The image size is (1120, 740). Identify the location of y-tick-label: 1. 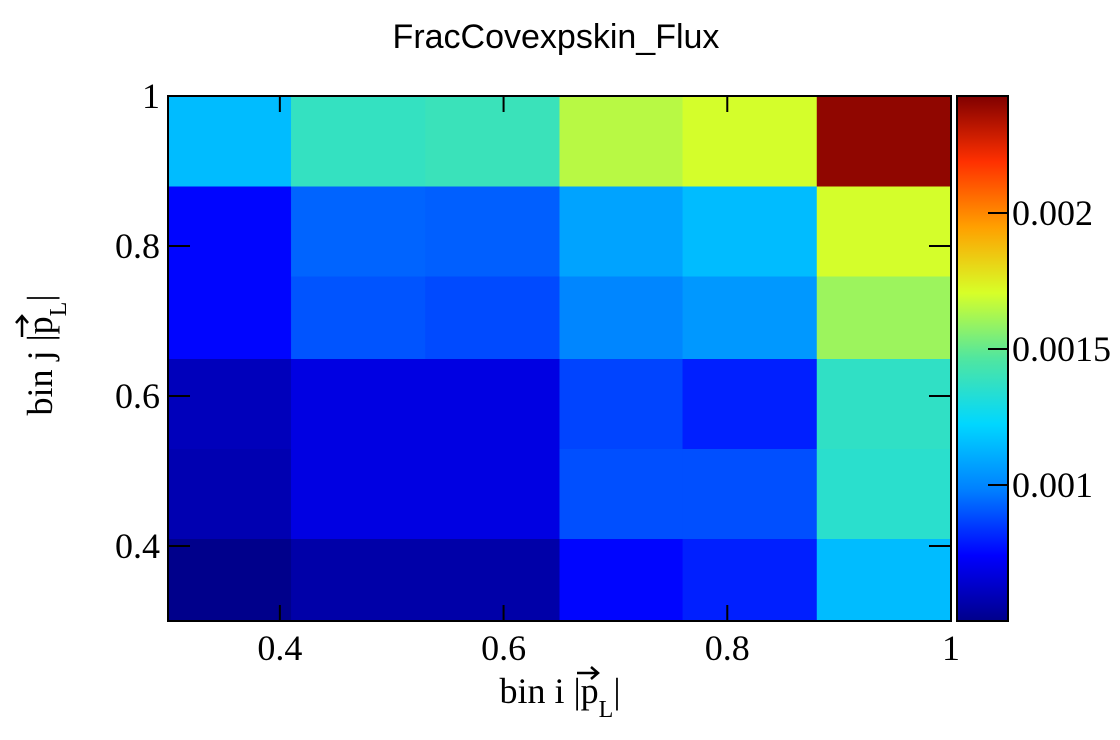
(151, 96).